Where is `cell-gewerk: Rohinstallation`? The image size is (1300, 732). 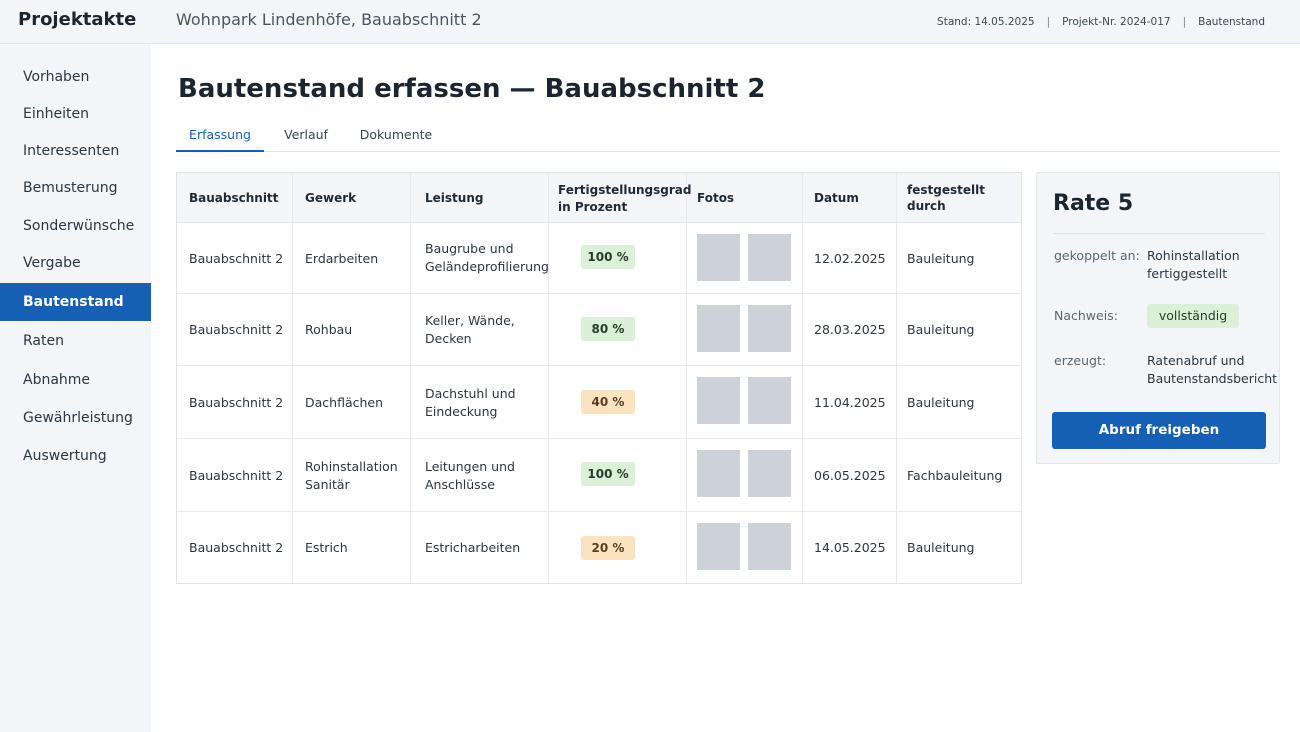
cell-gewerk: Rohinstallation is located at coordinates (351, 466).